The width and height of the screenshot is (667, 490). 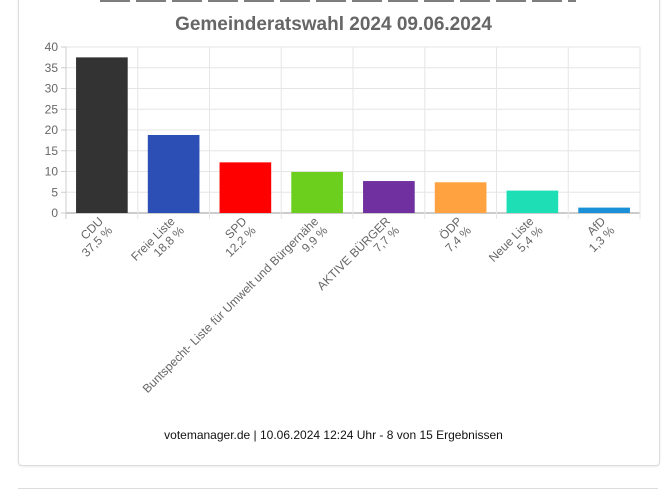 I want to click on y-tick-label: 20, so click(x=52, y=130).